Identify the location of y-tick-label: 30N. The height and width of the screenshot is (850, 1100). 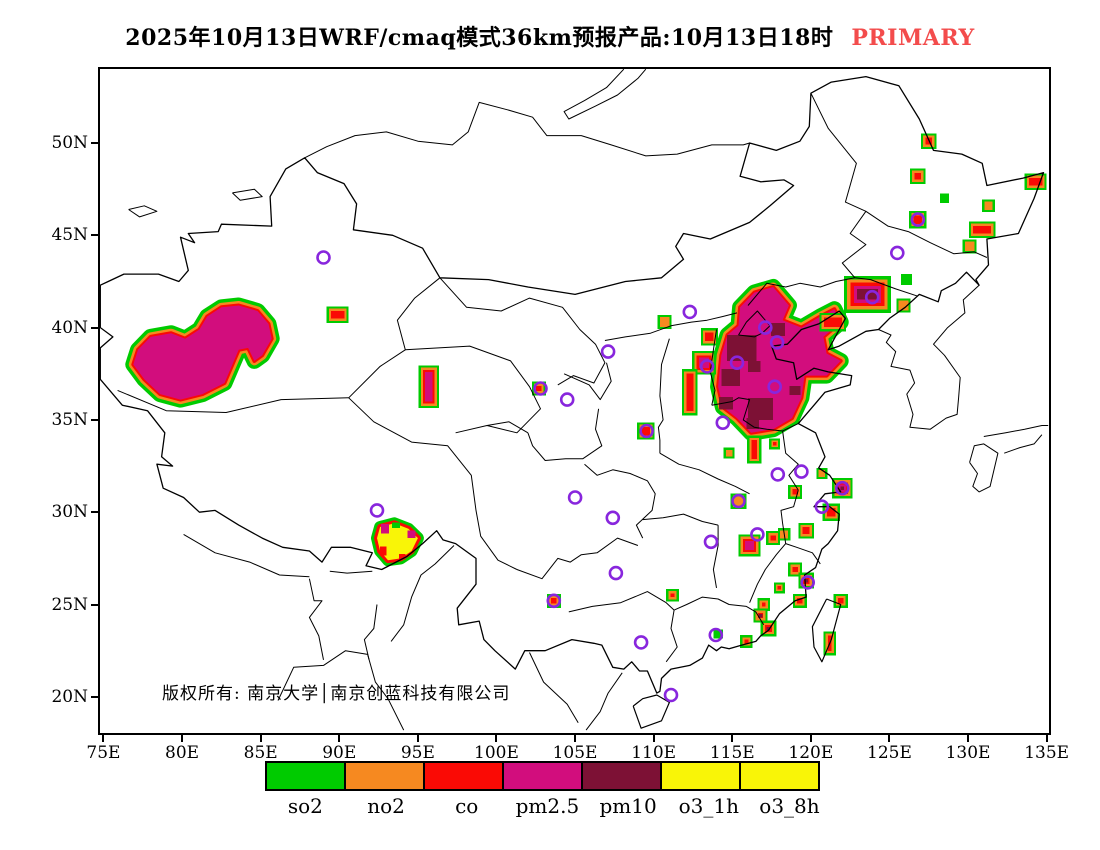
(69, 512).